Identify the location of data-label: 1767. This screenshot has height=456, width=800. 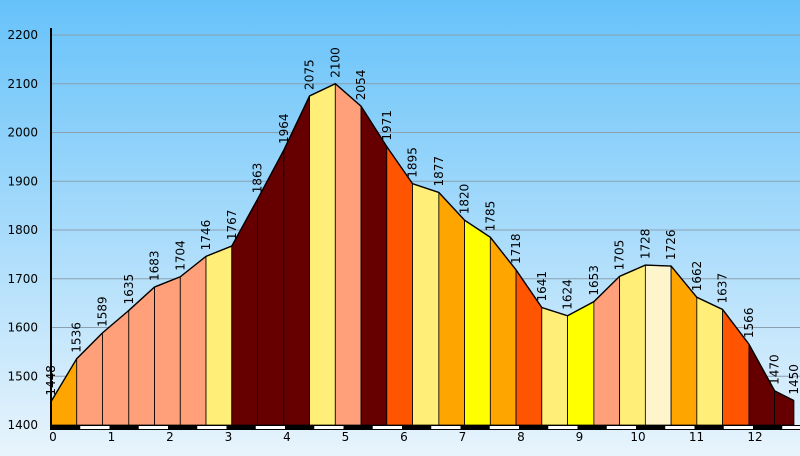
(232, 225).